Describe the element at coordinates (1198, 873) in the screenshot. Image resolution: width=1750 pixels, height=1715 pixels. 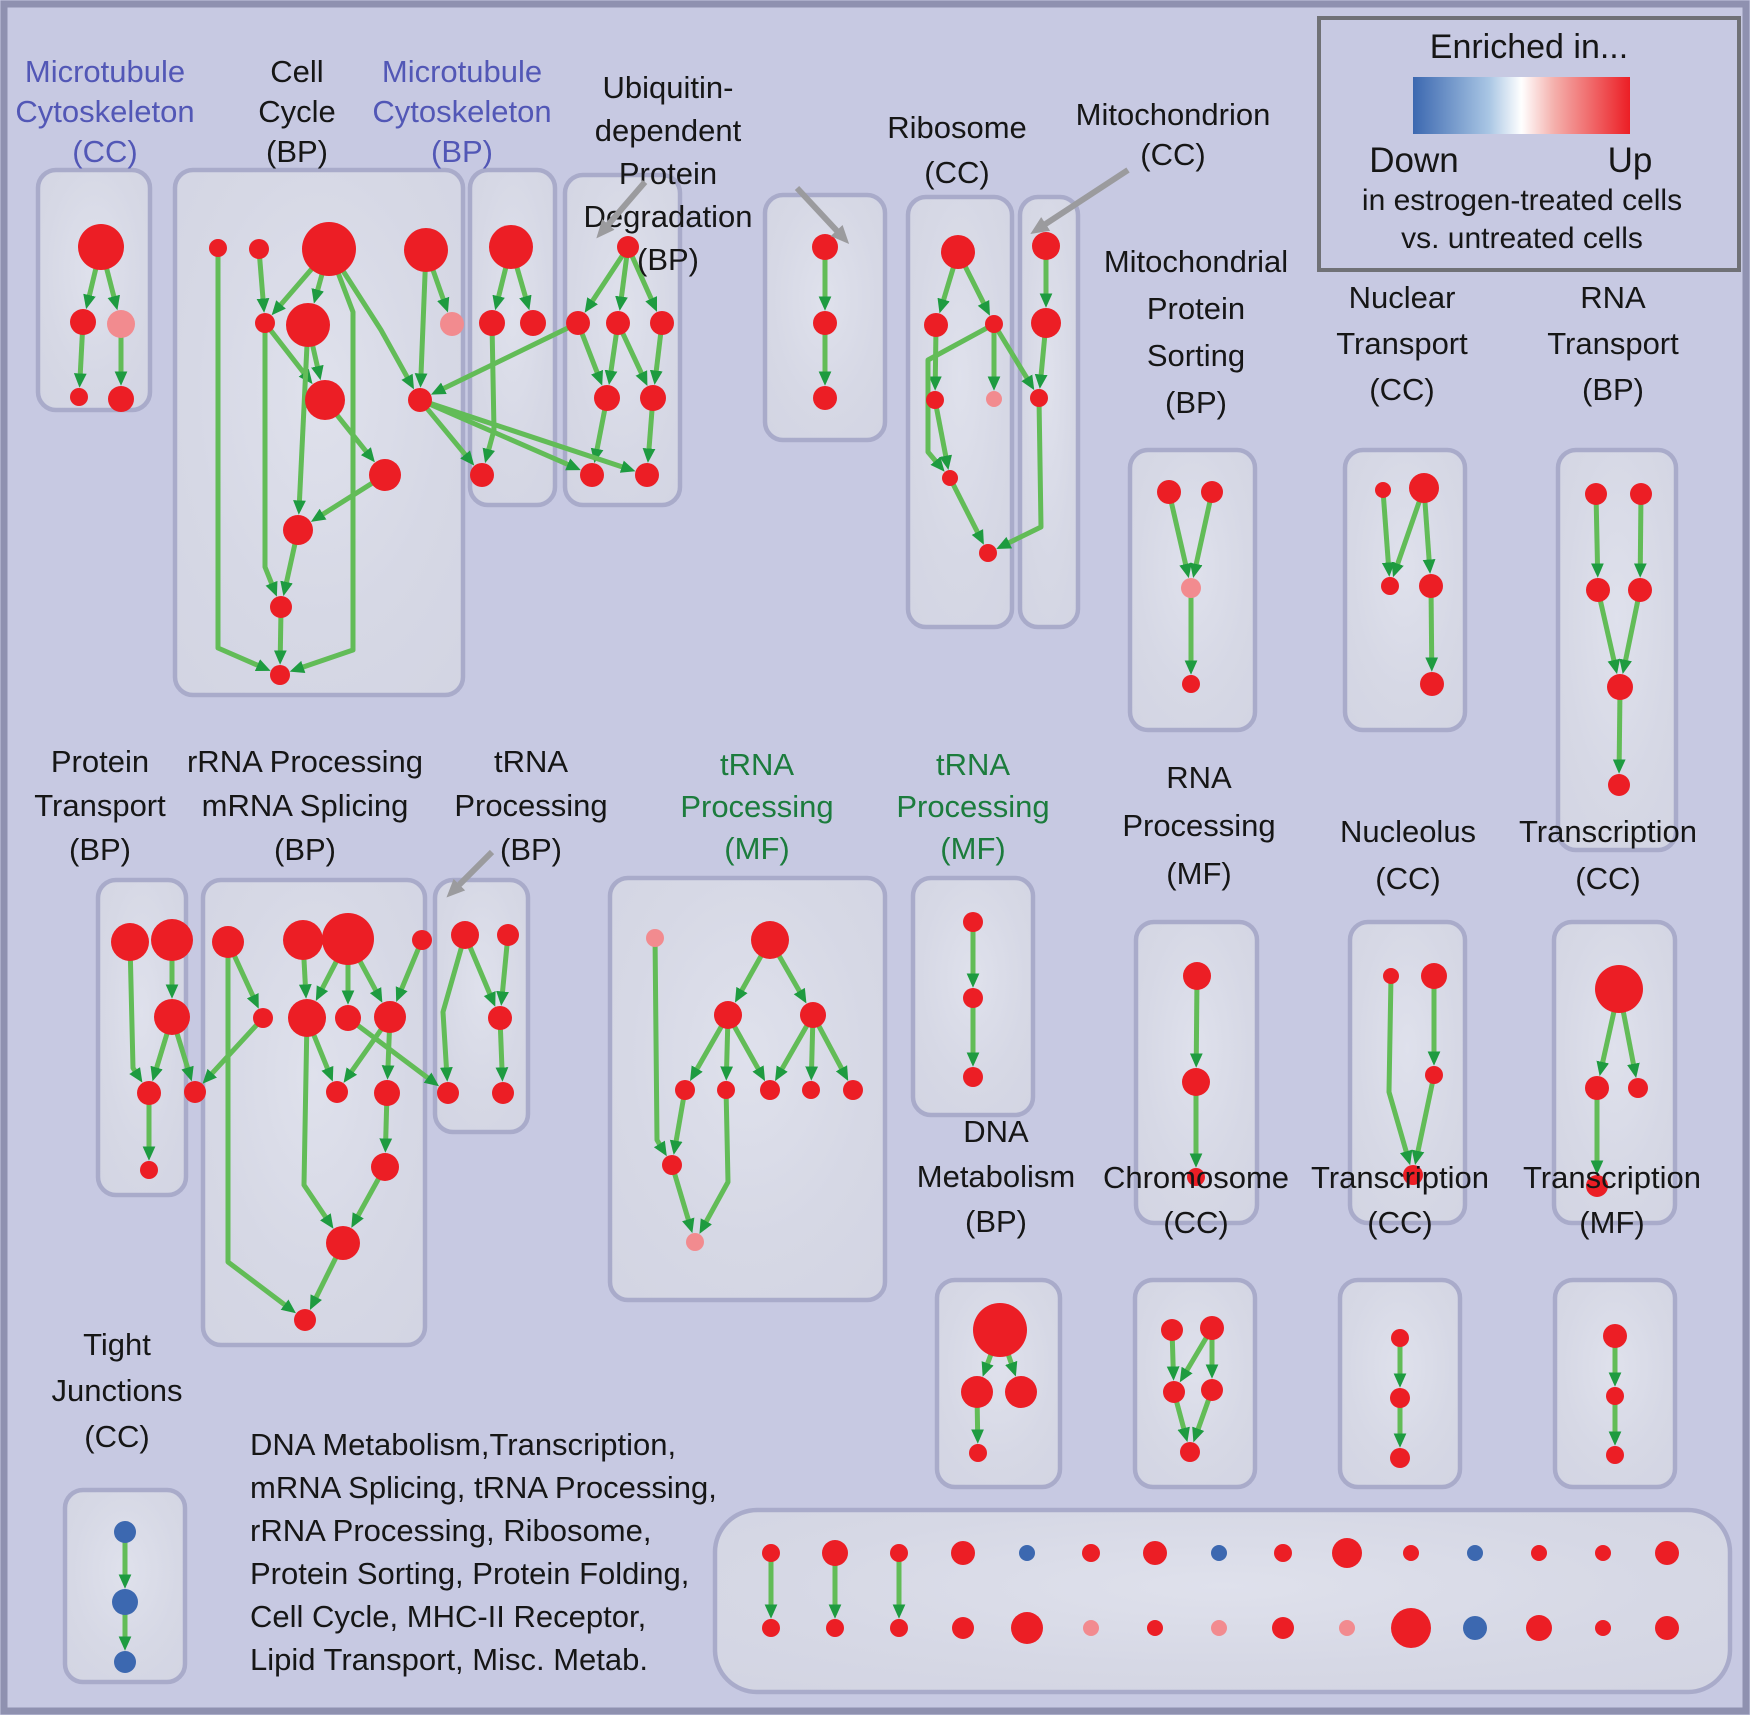
I see `cluster-label-rna-processing-mf: (MF)` at that location.